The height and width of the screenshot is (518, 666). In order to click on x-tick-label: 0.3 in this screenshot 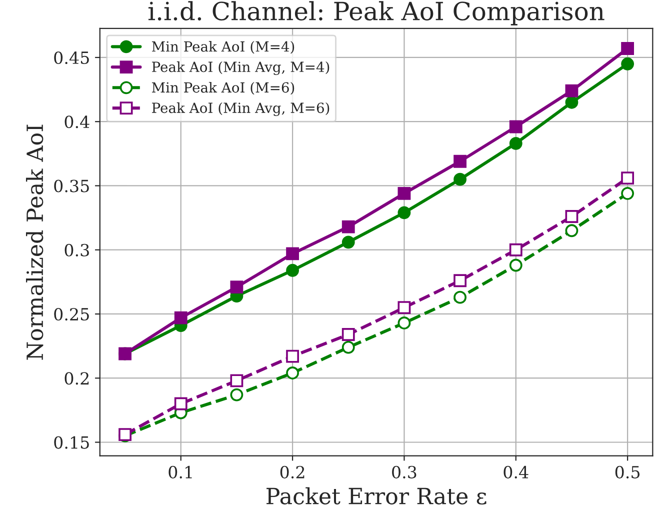, I will do `click(404, 472)`.